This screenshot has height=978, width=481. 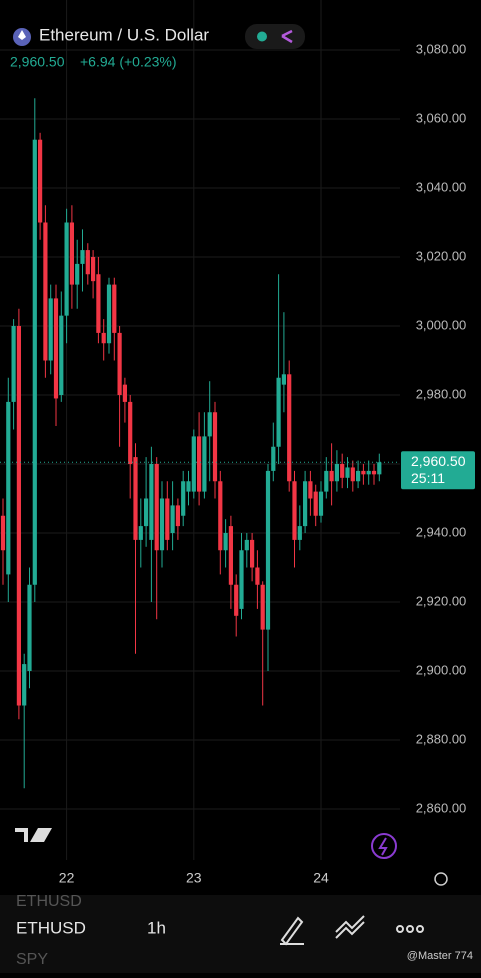 What do you see at coordinates (275, 36) in the screenshot?
I see `status-pill` at bounding box center [275, 36].